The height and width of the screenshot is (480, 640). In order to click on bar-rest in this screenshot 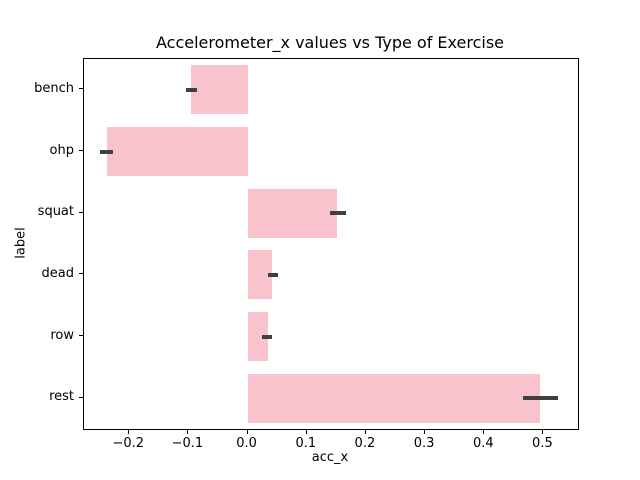, I will do `click(394, 398)`.